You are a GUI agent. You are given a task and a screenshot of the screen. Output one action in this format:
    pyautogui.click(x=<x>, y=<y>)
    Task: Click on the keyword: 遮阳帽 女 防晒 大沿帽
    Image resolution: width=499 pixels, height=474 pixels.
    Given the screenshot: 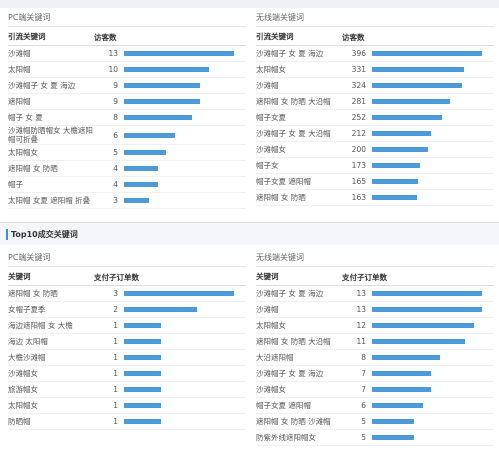 What is the action you would take?
    pyautogui.click(x=293, y=341)
    